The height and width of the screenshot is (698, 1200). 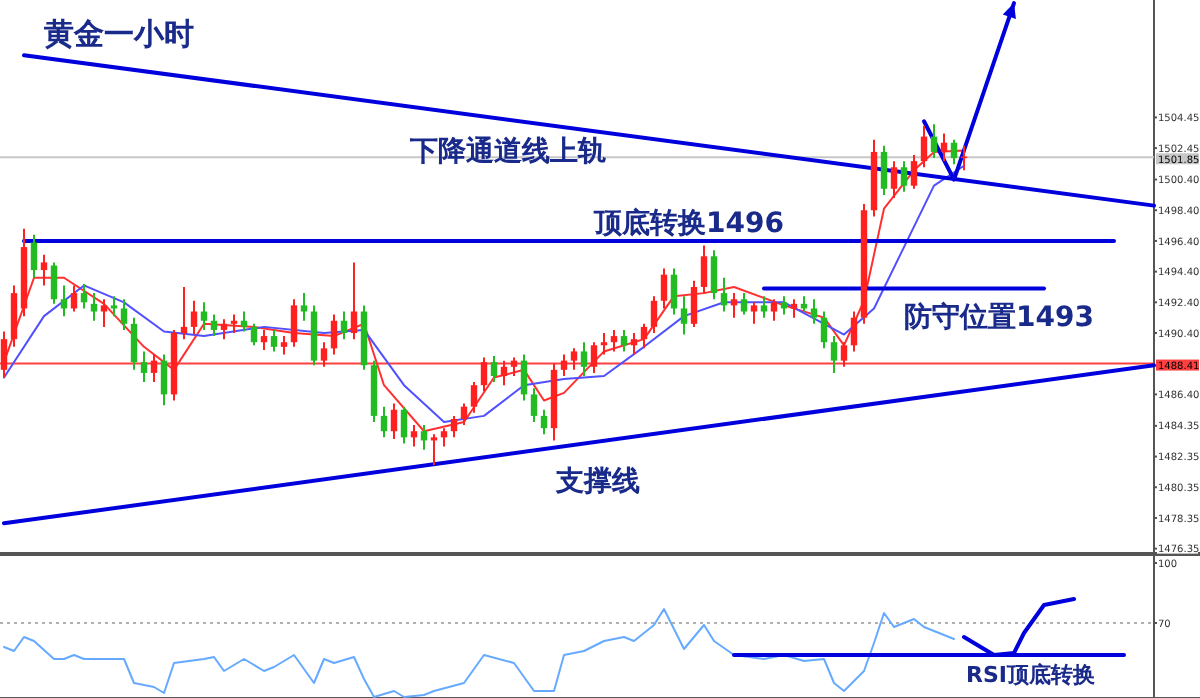 I want to click on annotation: 支撑线, so click(x=597, y=482).